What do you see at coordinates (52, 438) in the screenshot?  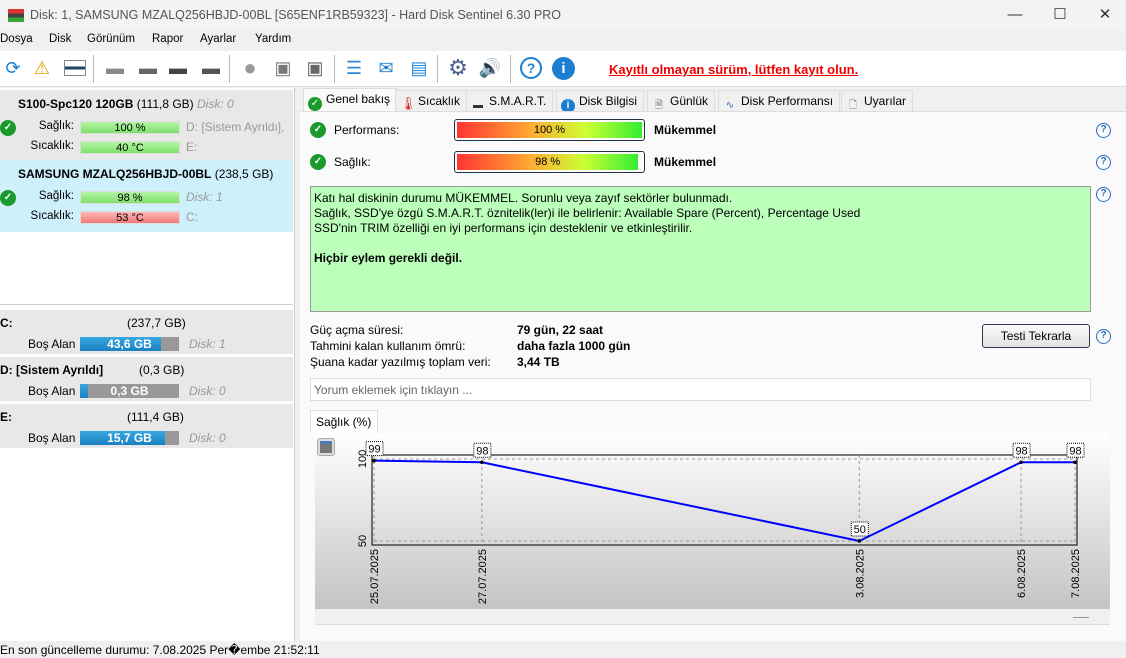 I see `free-space-label: Boş Alan` at bounding box center [52, 438].